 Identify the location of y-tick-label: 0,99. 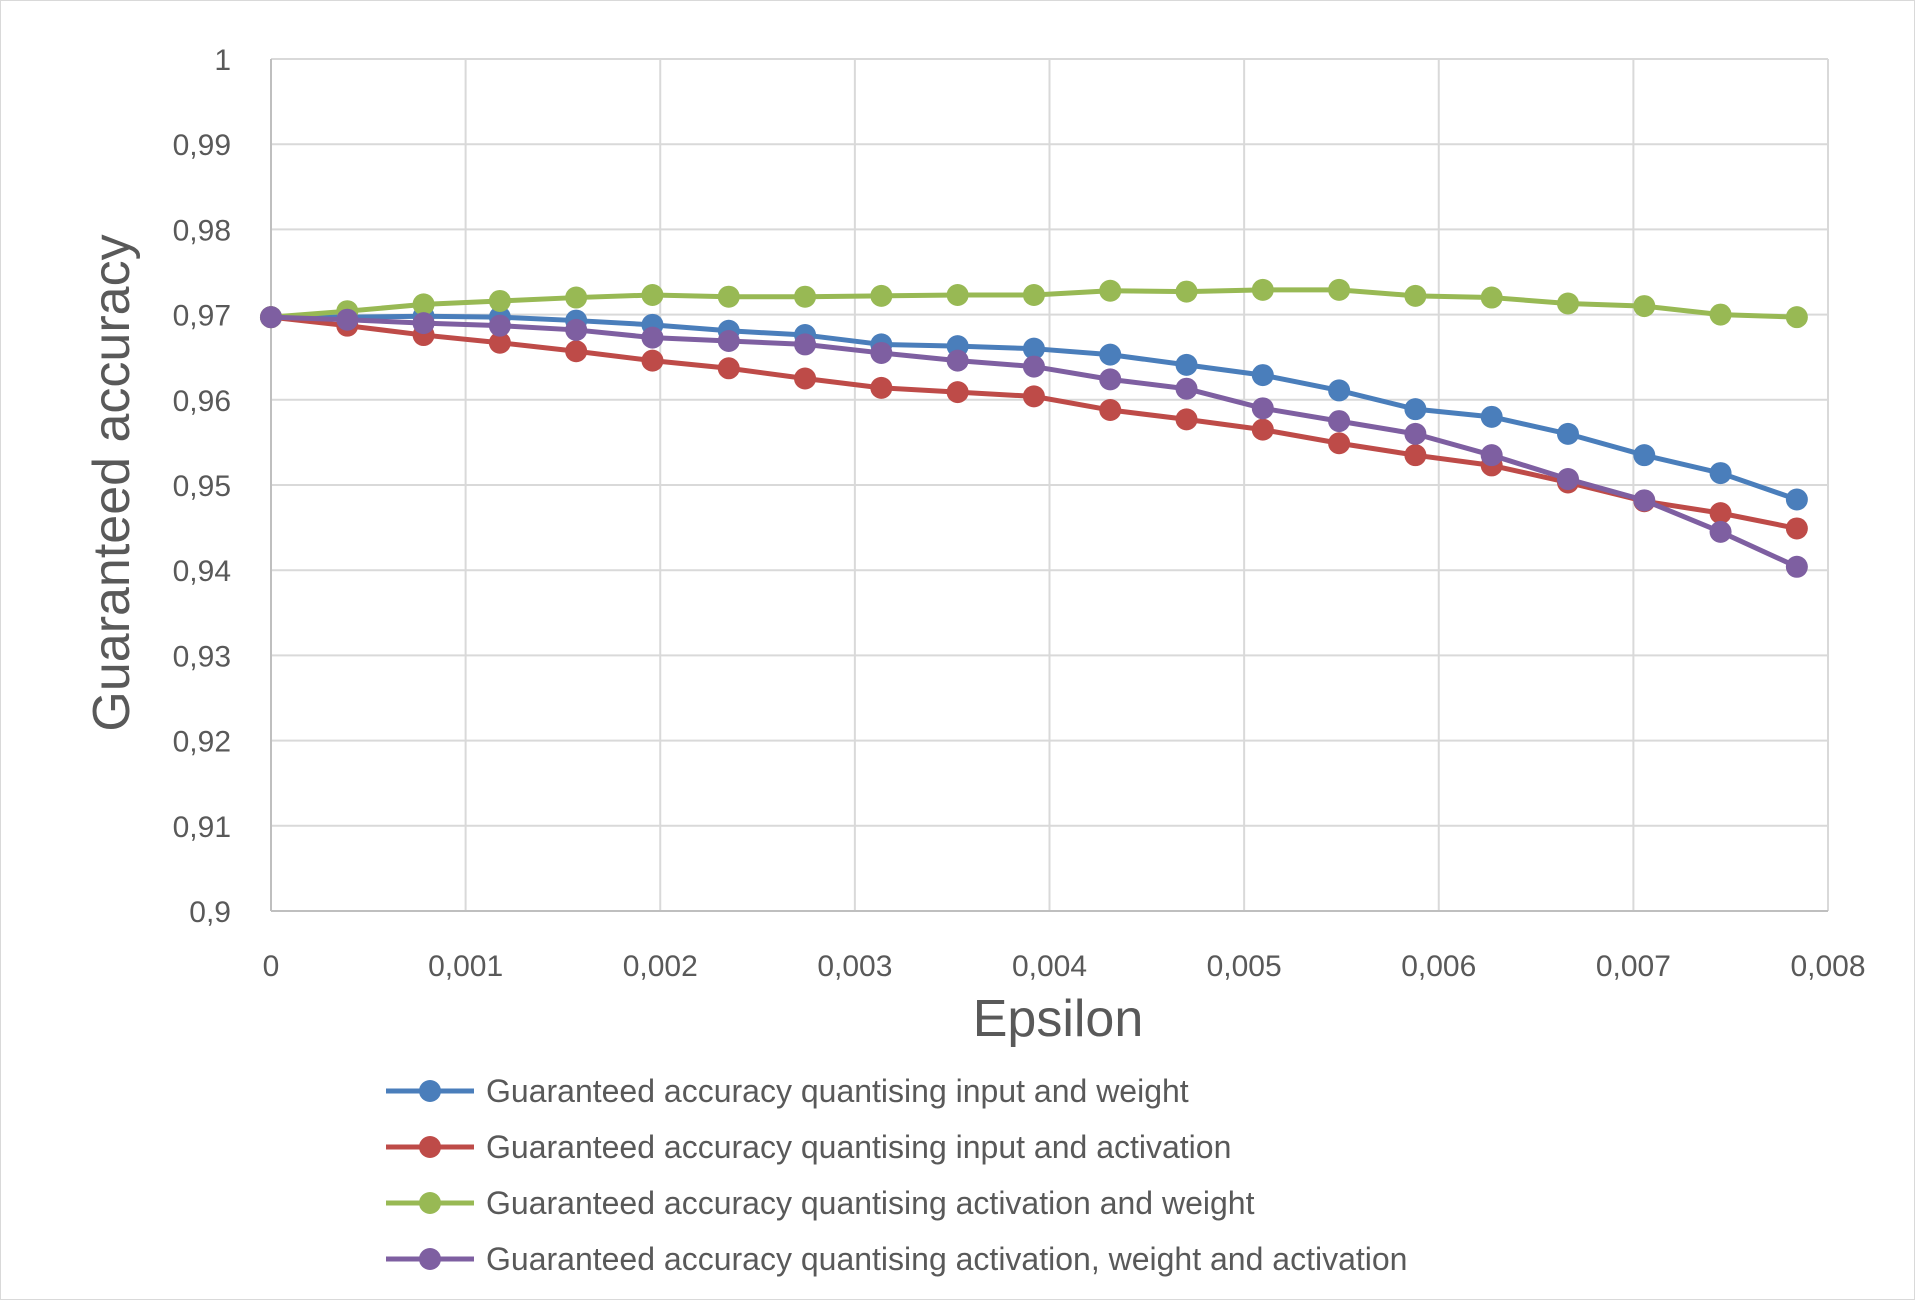
(202, 145).